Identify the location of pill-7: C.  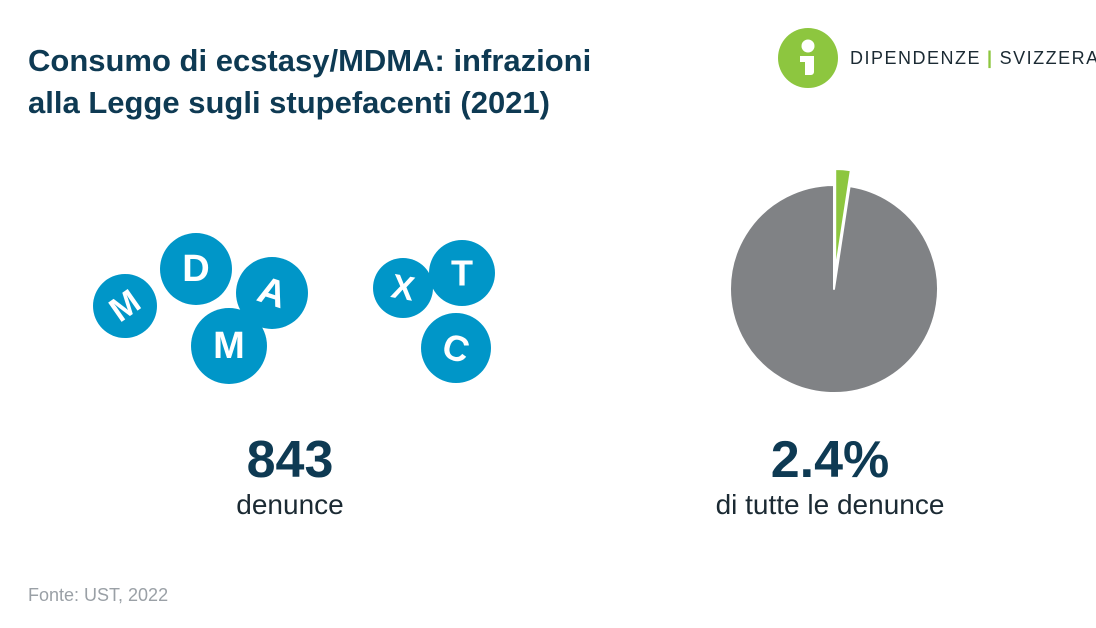
(456, 348).